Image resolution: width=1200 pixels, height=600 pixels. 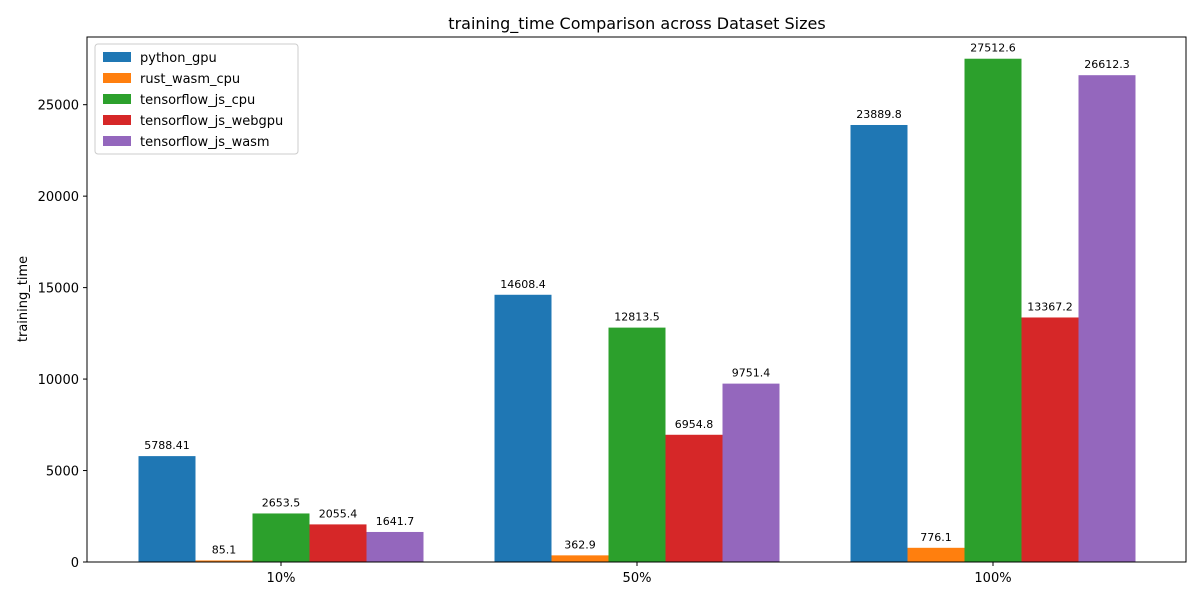 I want to click on legend-swatch-tensorflow-js-wasm, so click(x=117, y=141).